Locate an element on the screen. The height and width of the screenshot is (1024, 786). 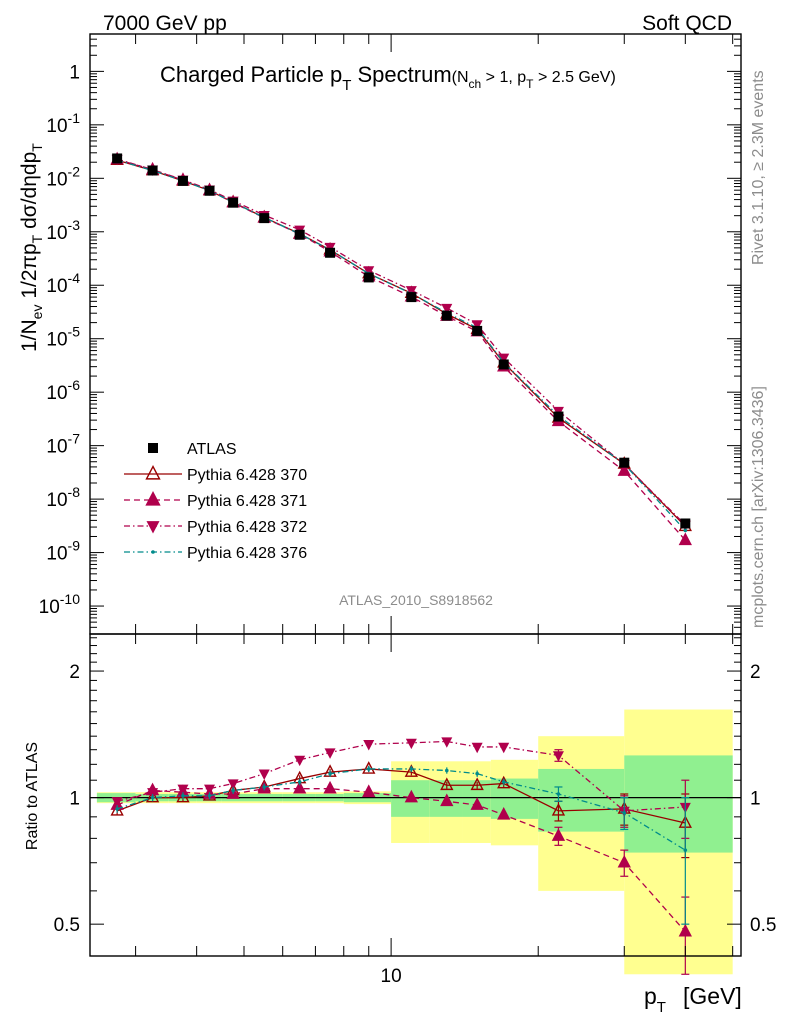
legend-label-3: Pythia 6.428 372 is located at coordinates (247, 527).